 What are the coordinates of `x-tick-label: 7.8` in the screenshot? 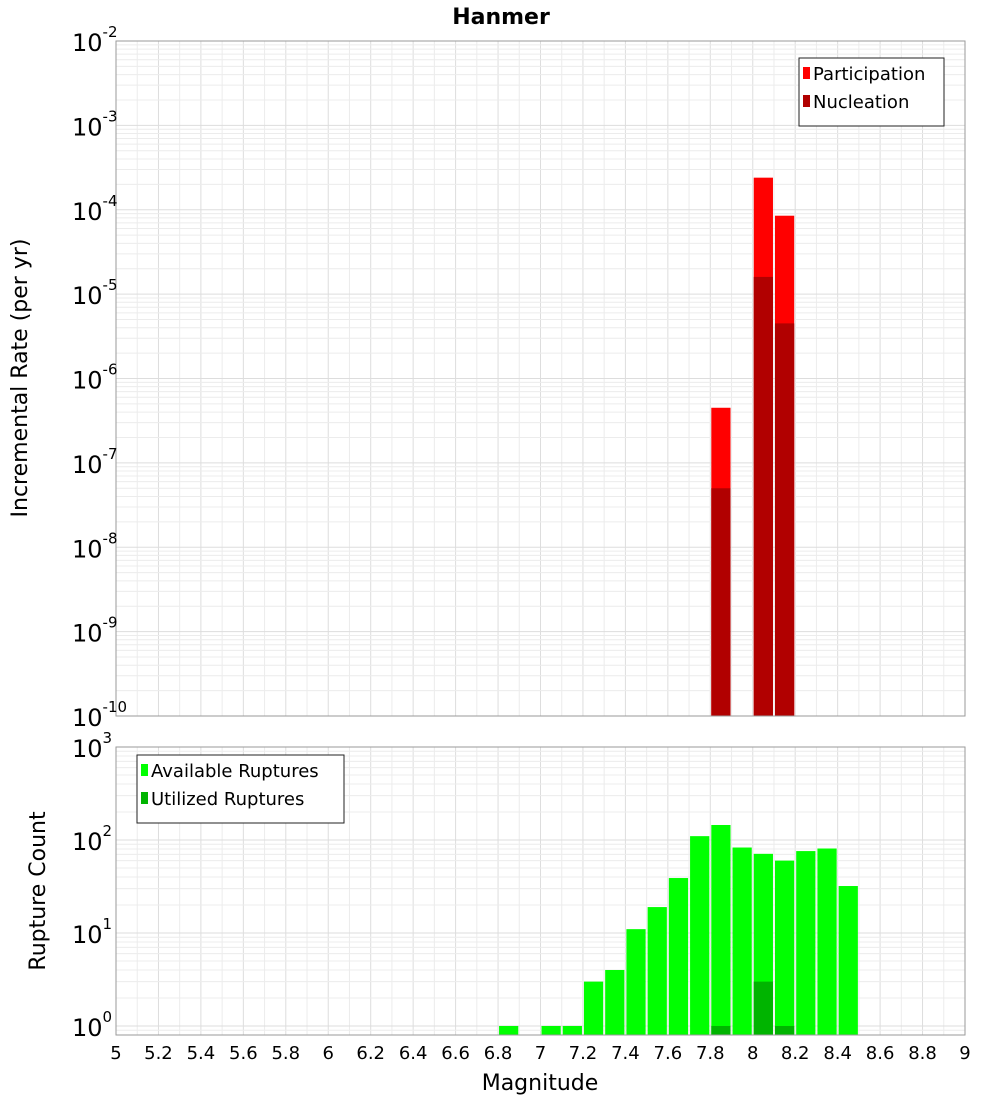 It's located at (710, 1053).